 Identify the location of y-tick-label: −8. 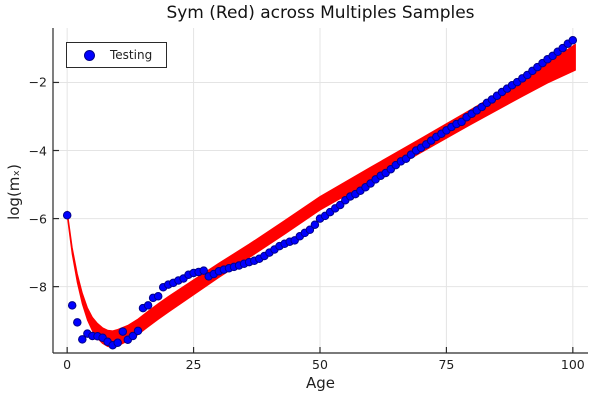
(37, 287).